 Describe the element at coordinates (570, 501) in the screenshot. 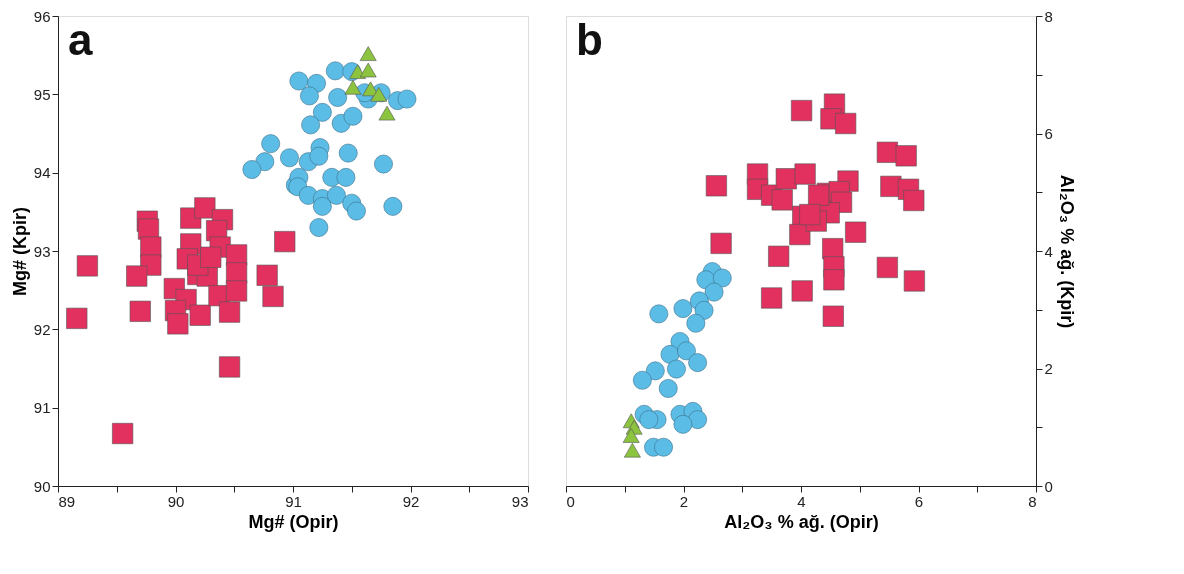

I see `x-tick-label: 0` at that location.